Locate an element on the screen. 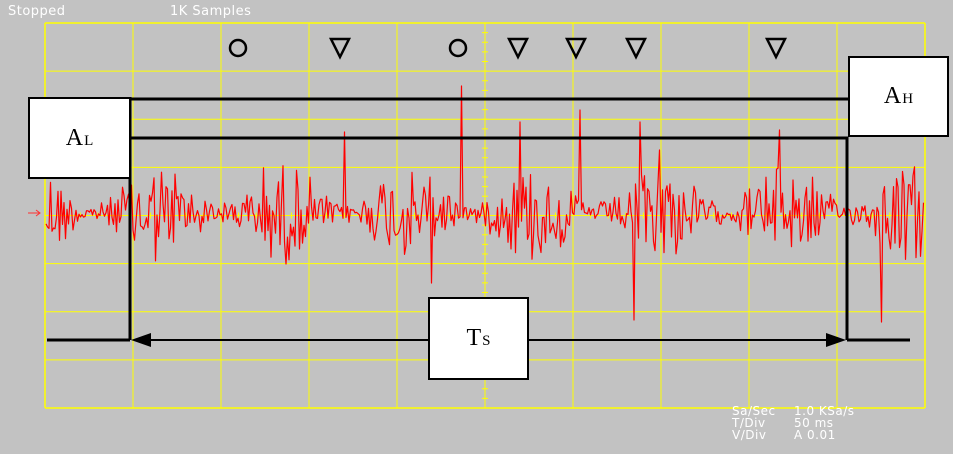  readout-row-sample-rate: Sa/Sec 1.0 KSa/s is located at coordinates (839, 411).